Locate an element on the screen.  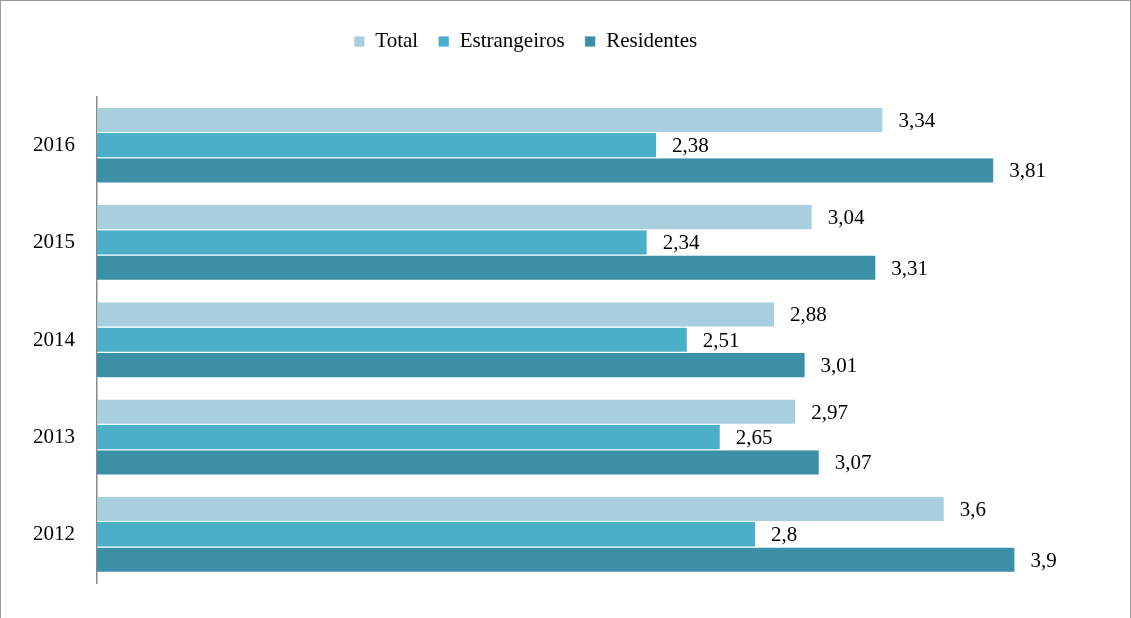
y-tick-label: 2015 is located at coordinates (54, 241).